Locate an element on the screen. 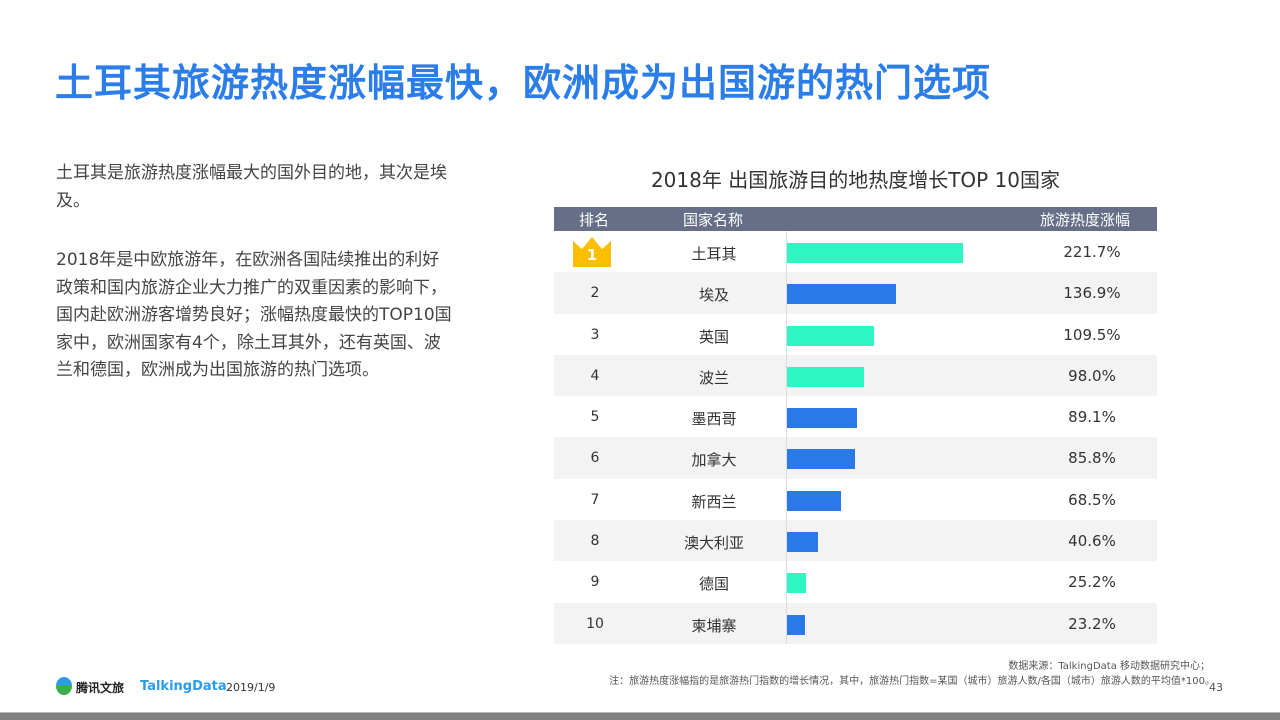 The height and width of the screenshot is (720, 1280). rank: 7 is located at coordinates (595, 499).